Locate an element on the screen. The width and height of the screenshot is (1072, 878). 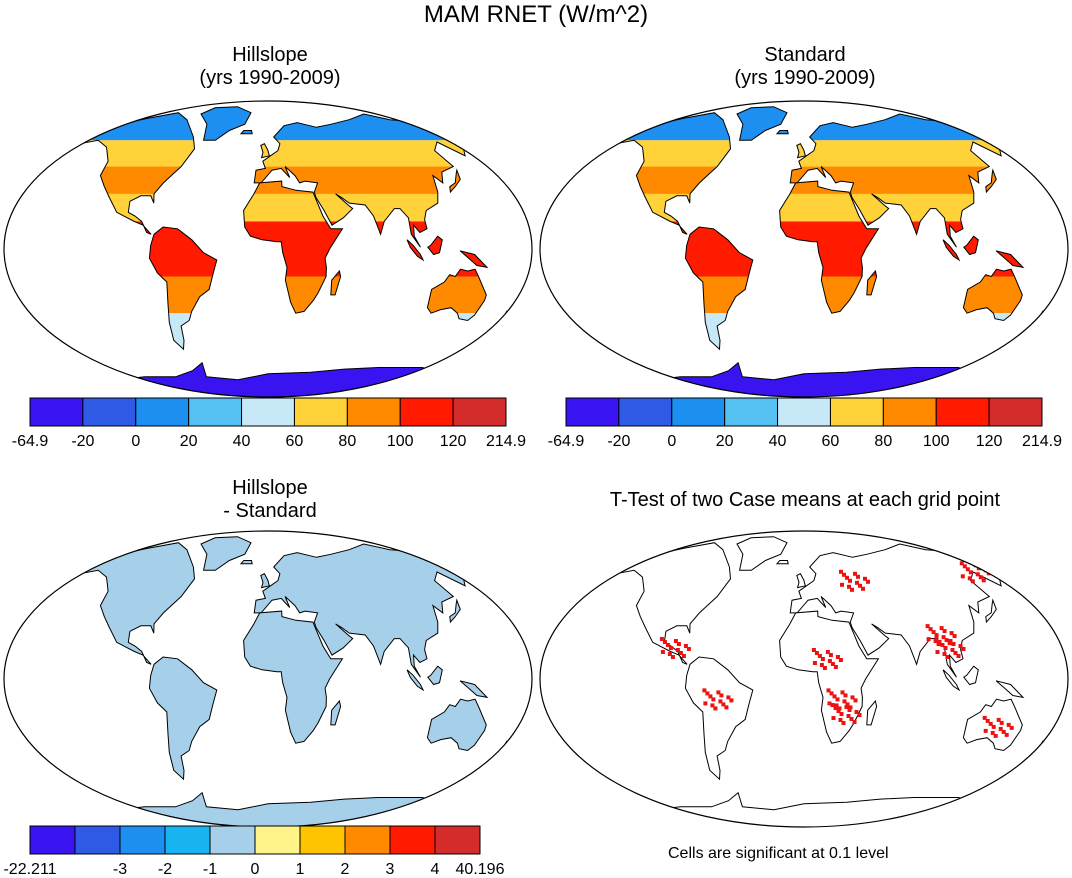
colorbar-tick-label: -3 is located at coordinates (120, 869).